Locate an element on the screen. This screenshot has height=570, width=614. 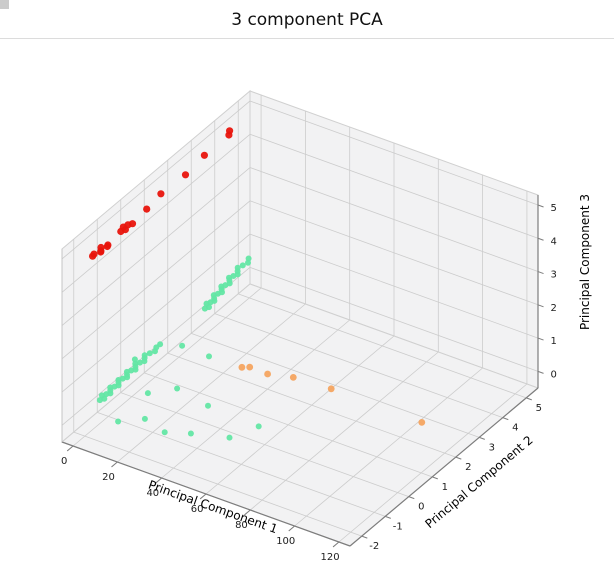
z-tick-label: 1 is located at coordinates (554, 341).